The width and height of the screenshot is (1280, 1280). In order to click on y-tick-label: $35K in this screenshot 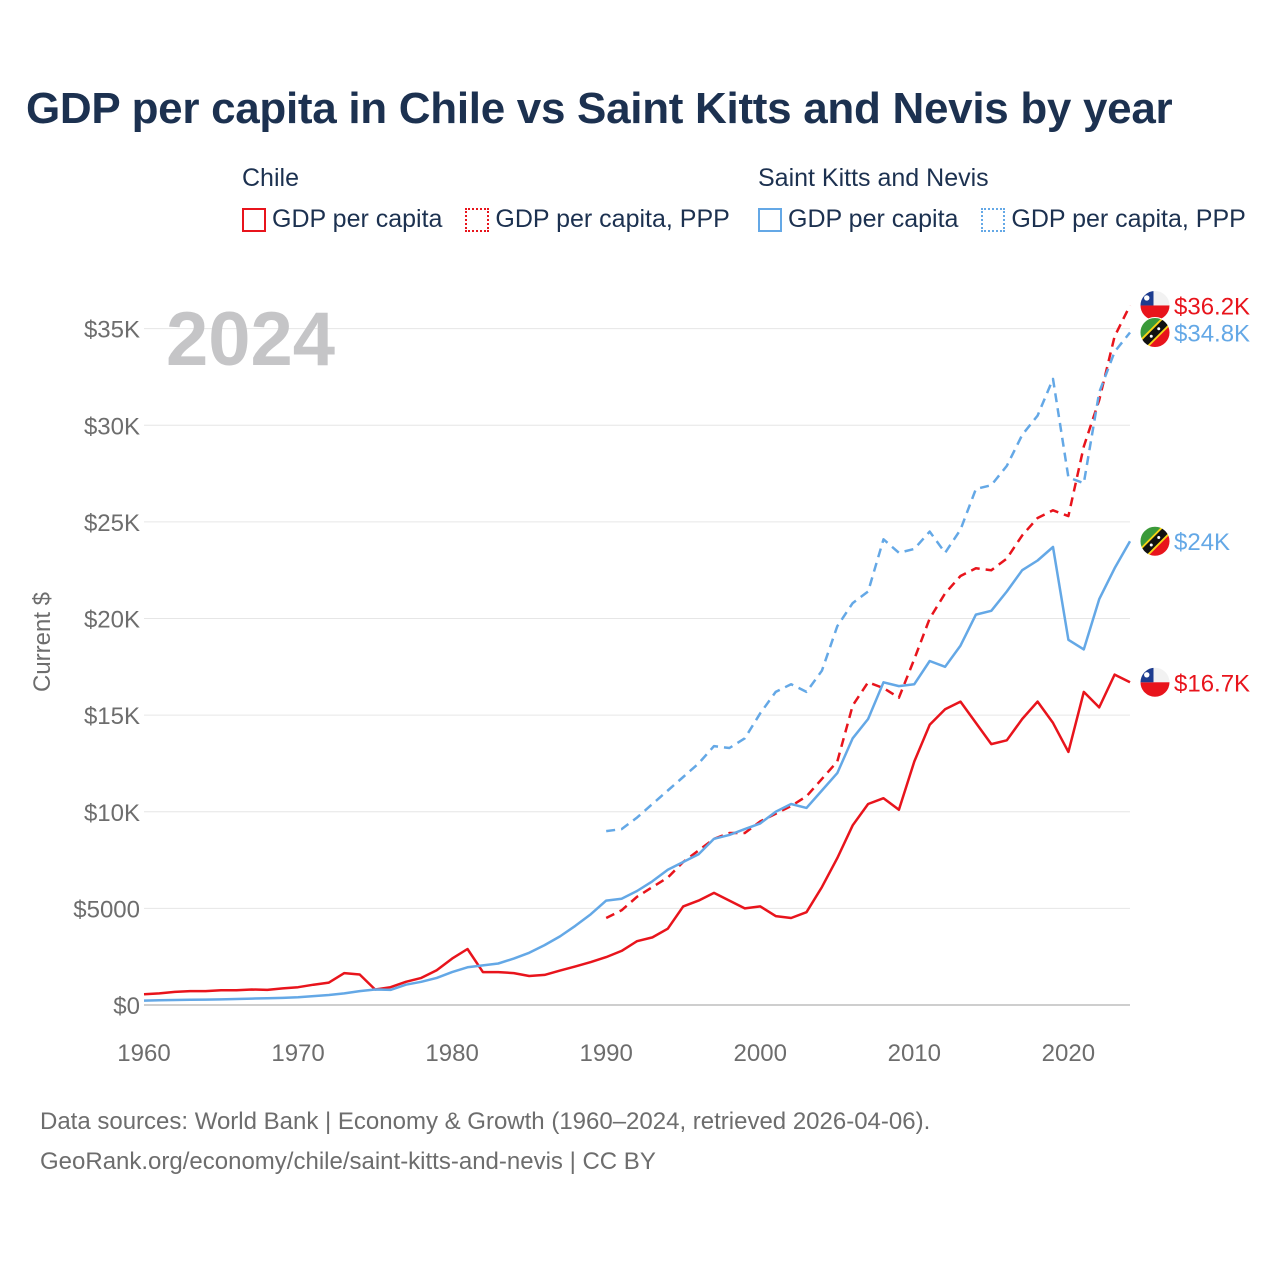, I will do `click(112, 330)`.